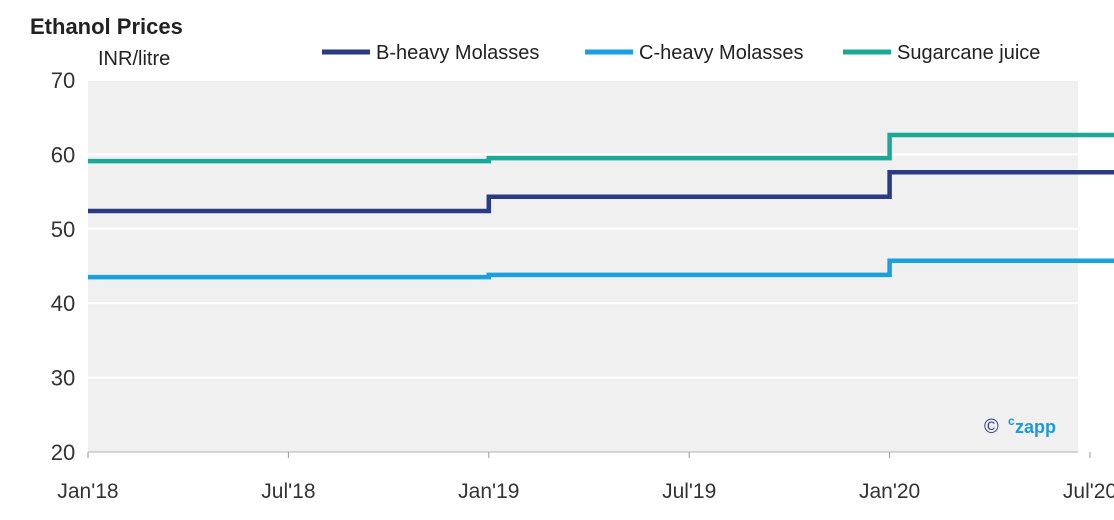 This screenshot has width=1114, height=520. What do you see at coordinates (457, 53) in the screenshot?
I see `legend-label: B-heavy Molasses` at bounding box center [457, 53].